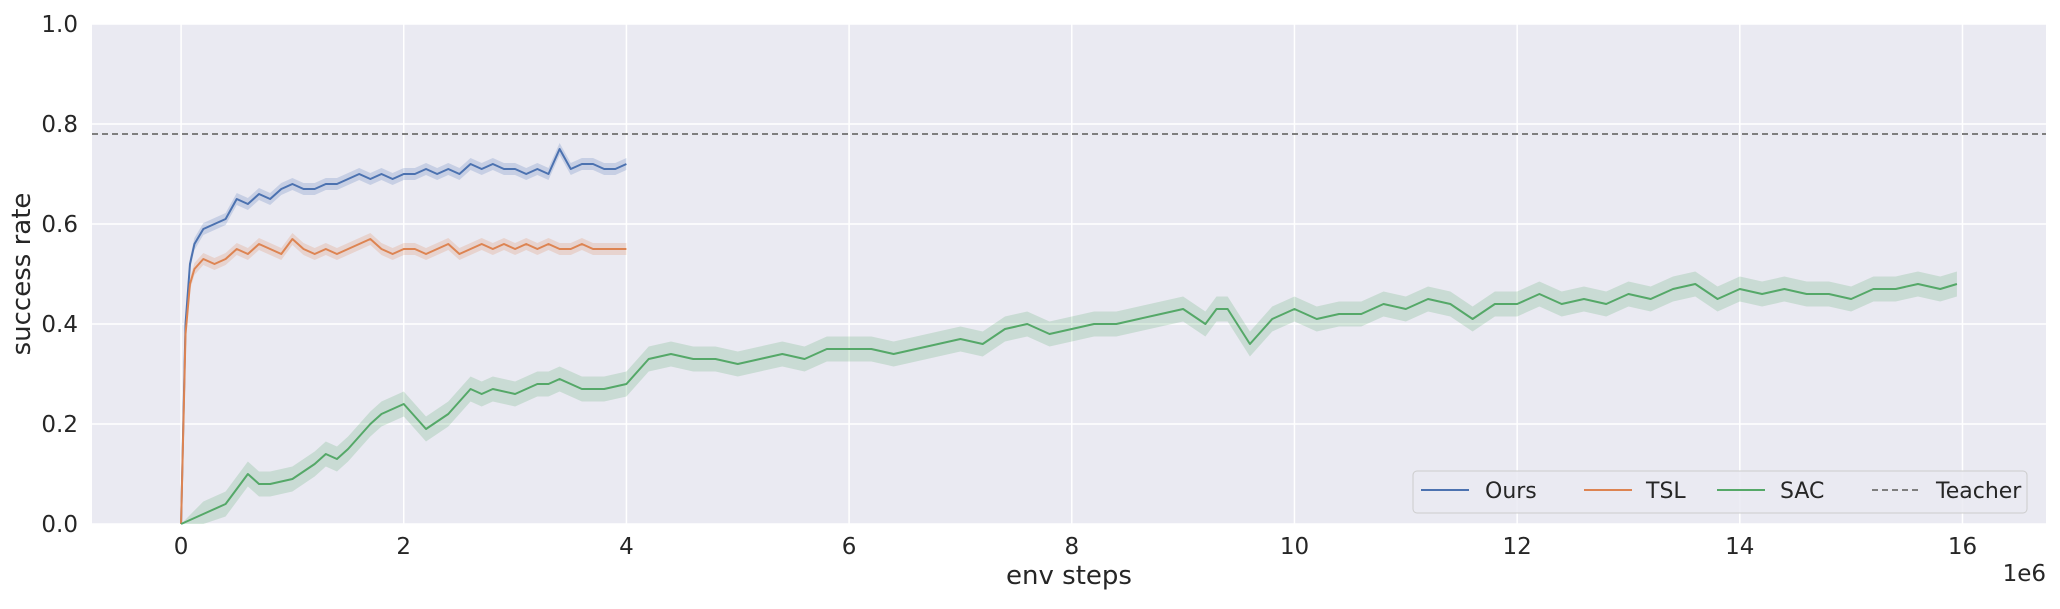 This screenshot has height=609, width=2060. I want to click on legend-label-sac: SAC, so click(1802, 491).